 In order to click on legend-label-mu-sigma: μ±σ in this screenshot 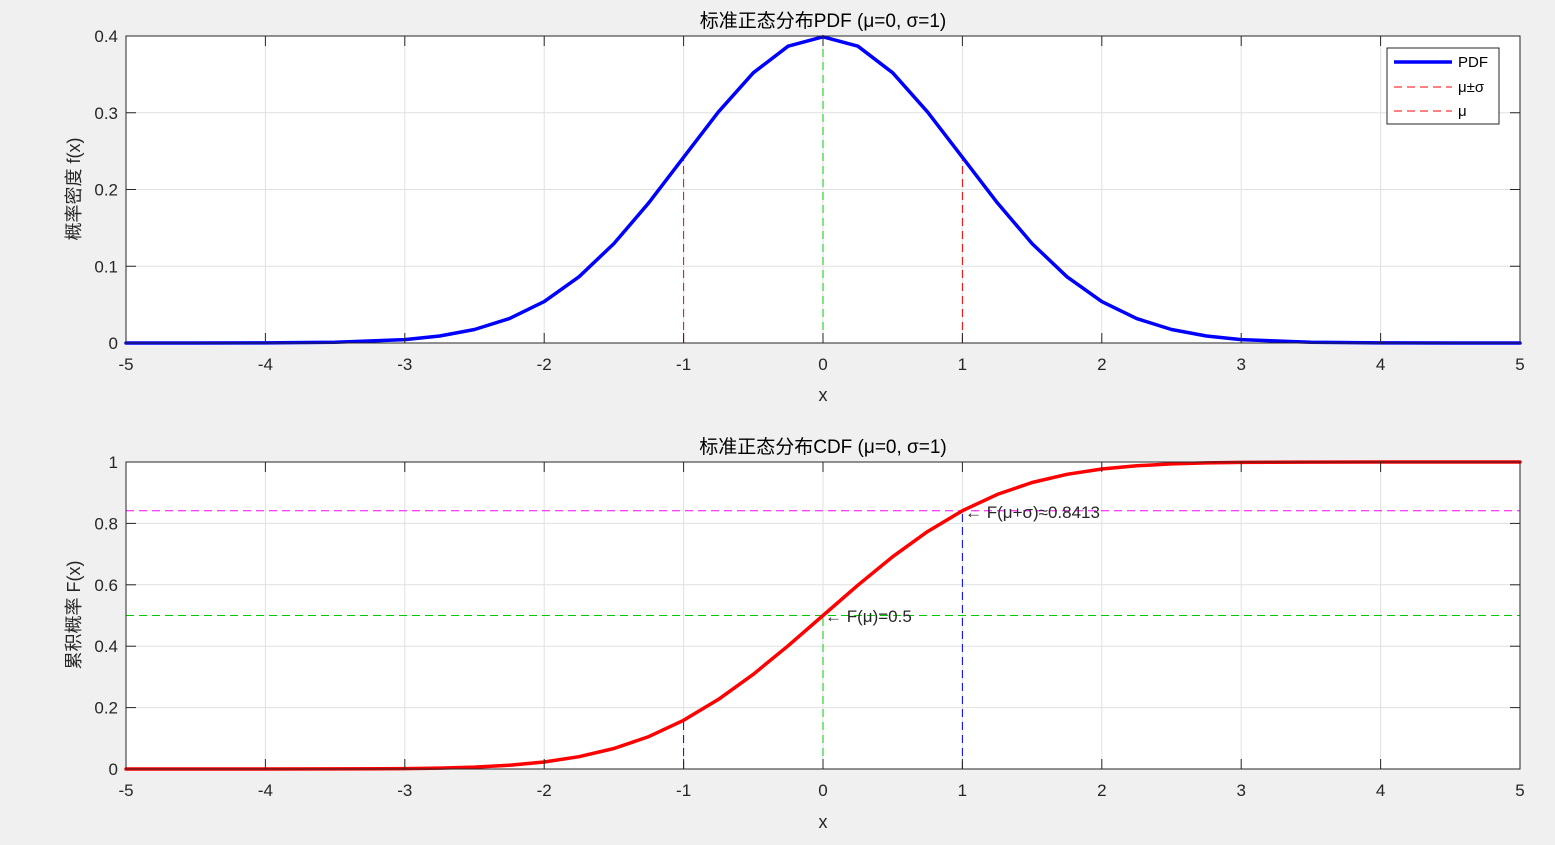, I will do `click(1471, 87)`.